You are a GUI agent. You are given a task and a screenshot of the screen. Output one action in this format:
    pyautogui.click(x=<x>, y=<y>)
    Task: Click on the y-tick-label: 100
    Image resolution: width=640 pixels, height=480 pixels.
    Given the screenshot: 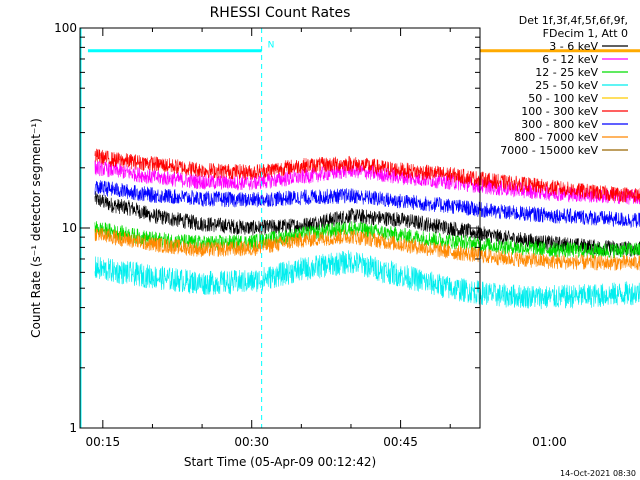 What is the action you would take?
    pyautogui.click(x=65, y=28)
    